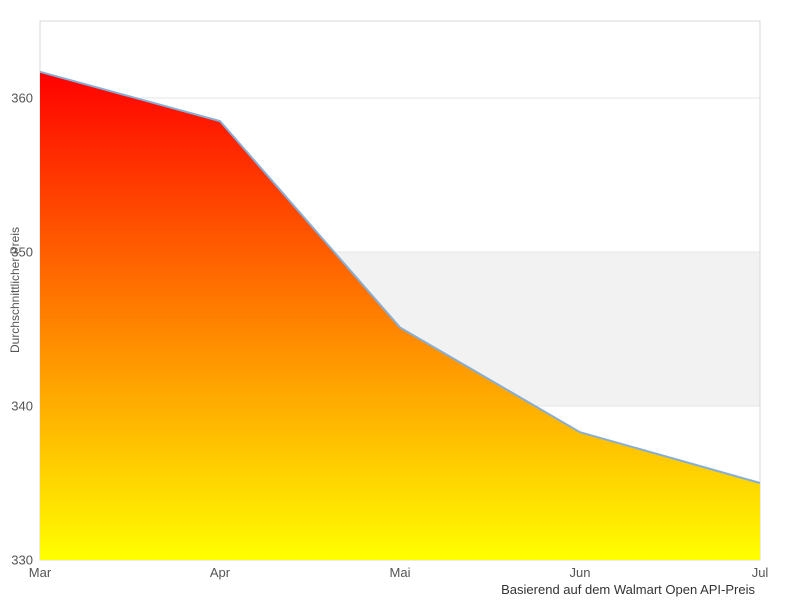 The height and width of the screenshot is (600, 800). What do you see at coordinates (400, 572) in the screenshot?
I see `x-tick-label: Mai` at bounding box center [400, 572].